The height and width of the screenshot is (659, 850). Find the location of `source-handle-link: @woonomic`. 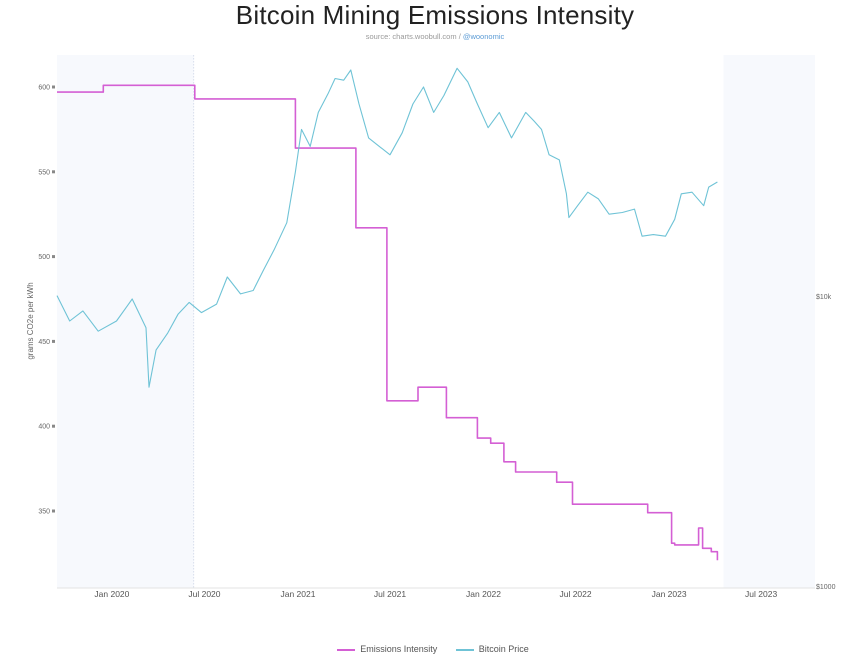

source-handle-link: @woonomic is located at coordinates (483, 36).